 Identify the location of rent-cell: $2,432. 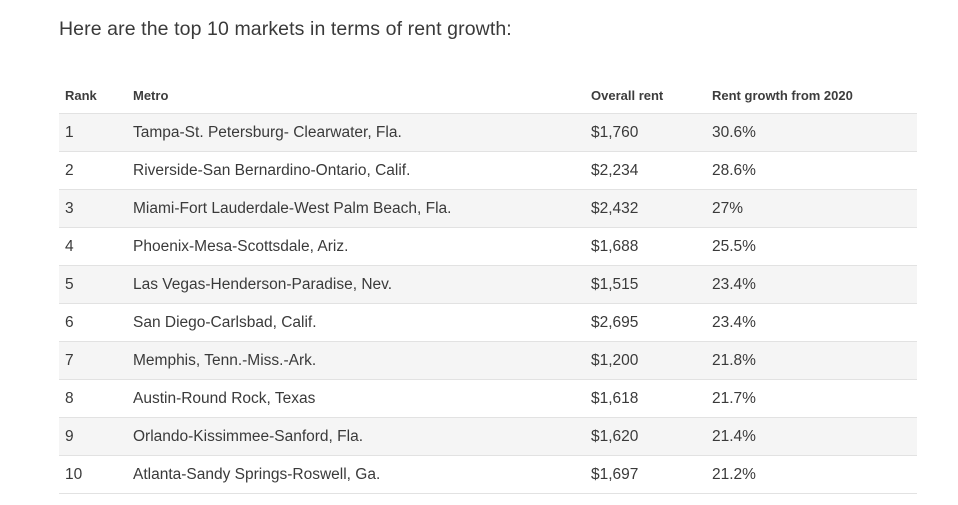
(651, 208).